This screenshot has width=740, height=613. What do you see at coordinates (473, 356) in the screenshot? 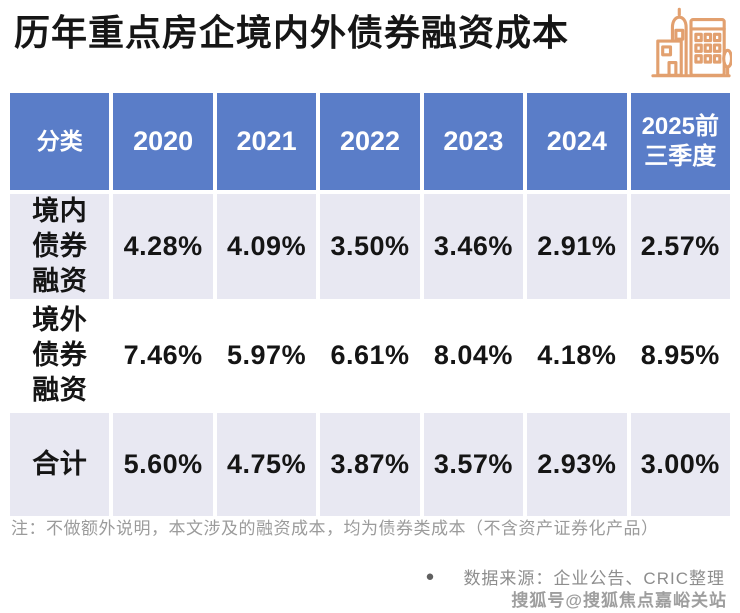
I see `data-cell: 8.04%` at bounding box center [473, 356].